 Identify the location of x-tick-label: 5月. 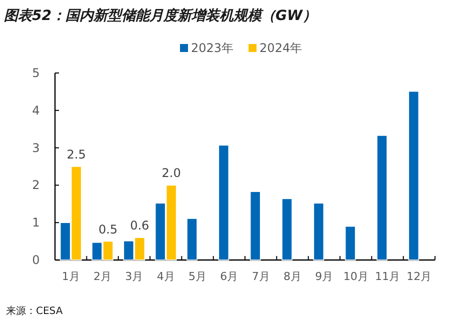
(197, 276).